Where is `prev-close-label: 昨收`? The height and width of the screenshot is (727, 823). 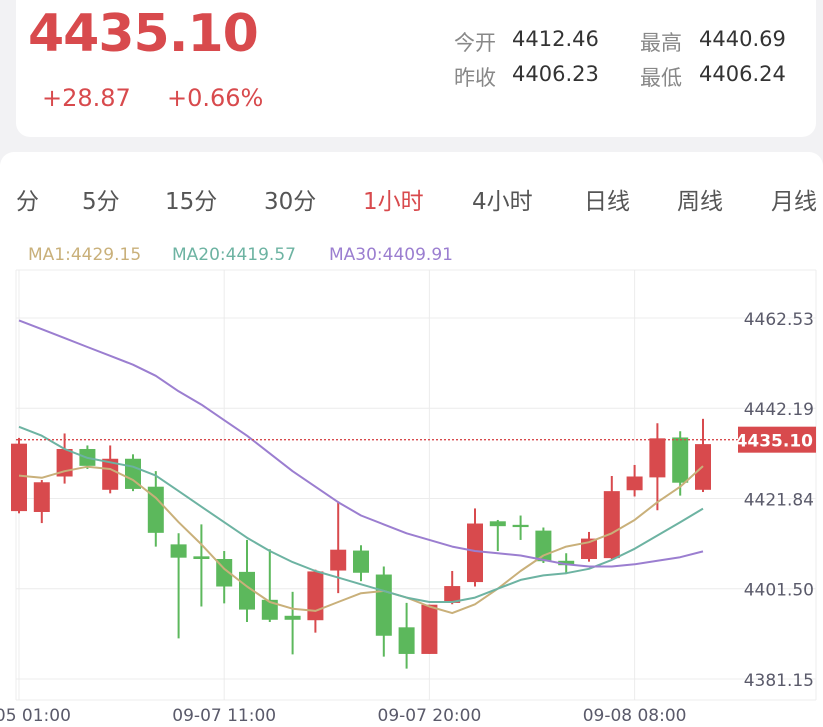
prev-close-label: 昨收 is located at coordinates (475, 78).